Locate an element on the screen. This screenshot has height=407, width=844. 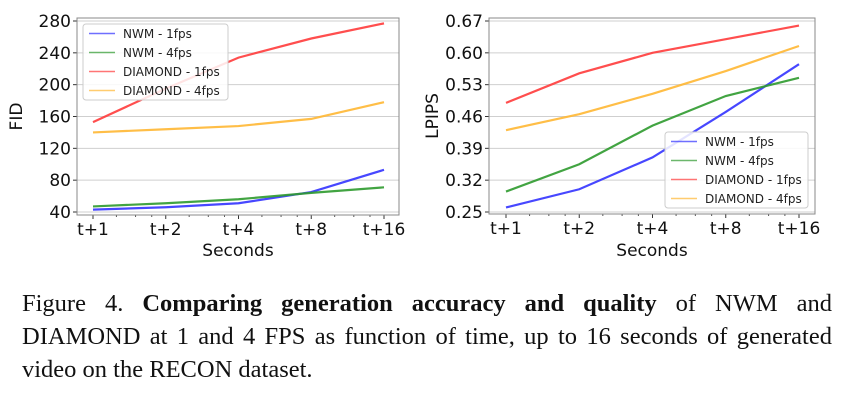
caption-label: Figure 4. is located at coordinates (73, 303).